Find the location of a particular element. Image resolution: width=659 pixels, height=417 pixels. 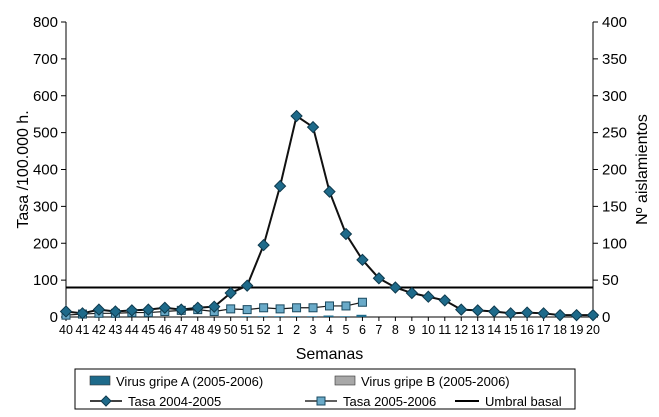

y-tick-label-left: 300 is located at coordinates (45, 206).